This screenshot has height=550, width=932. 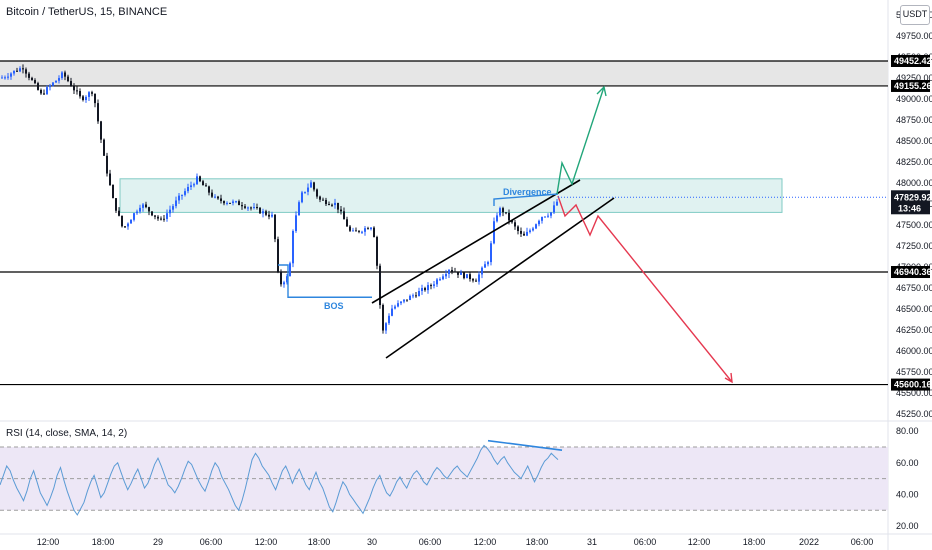 I want to click on price-tick-label: 45500.00, so click(x=914, y=393).